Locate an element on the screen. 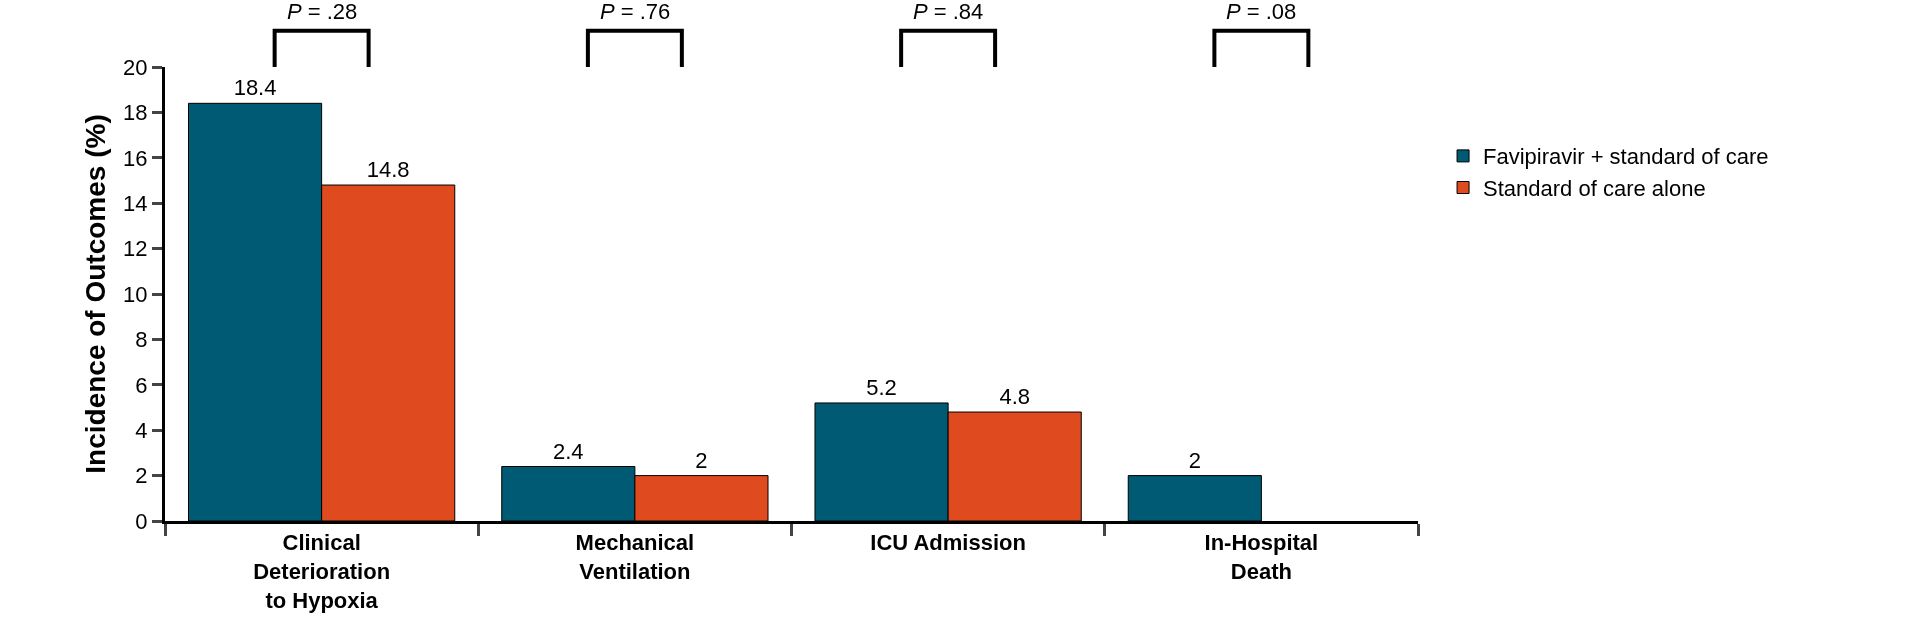 The image size is (1916, 643). text: P = .76 is located at coordinates (635, 12).